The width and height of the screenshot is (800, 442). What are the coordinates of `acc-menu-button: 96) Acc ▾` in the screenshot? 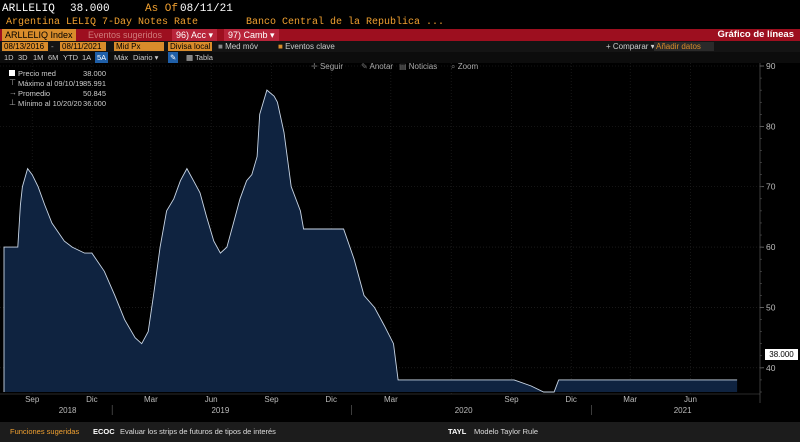 It's located at (195, 35).